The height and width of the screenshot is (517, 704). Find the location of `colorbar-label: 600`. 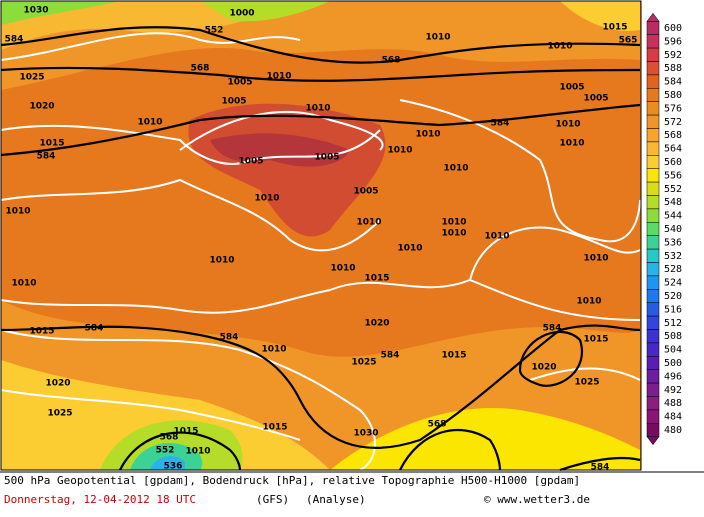

colorbar-label: 600 is located at coordinates (673, 28).